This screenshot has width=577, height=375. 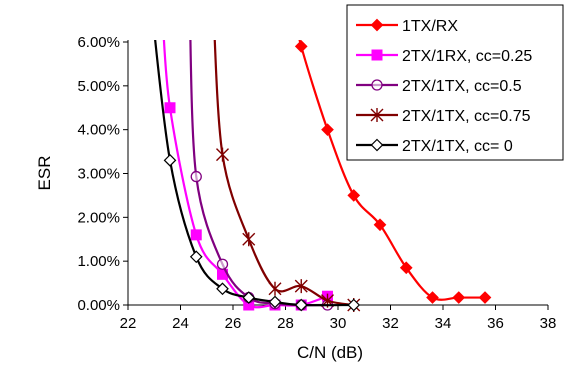 I want to click on x-tick-label: 32, so click(x=390, y=323).